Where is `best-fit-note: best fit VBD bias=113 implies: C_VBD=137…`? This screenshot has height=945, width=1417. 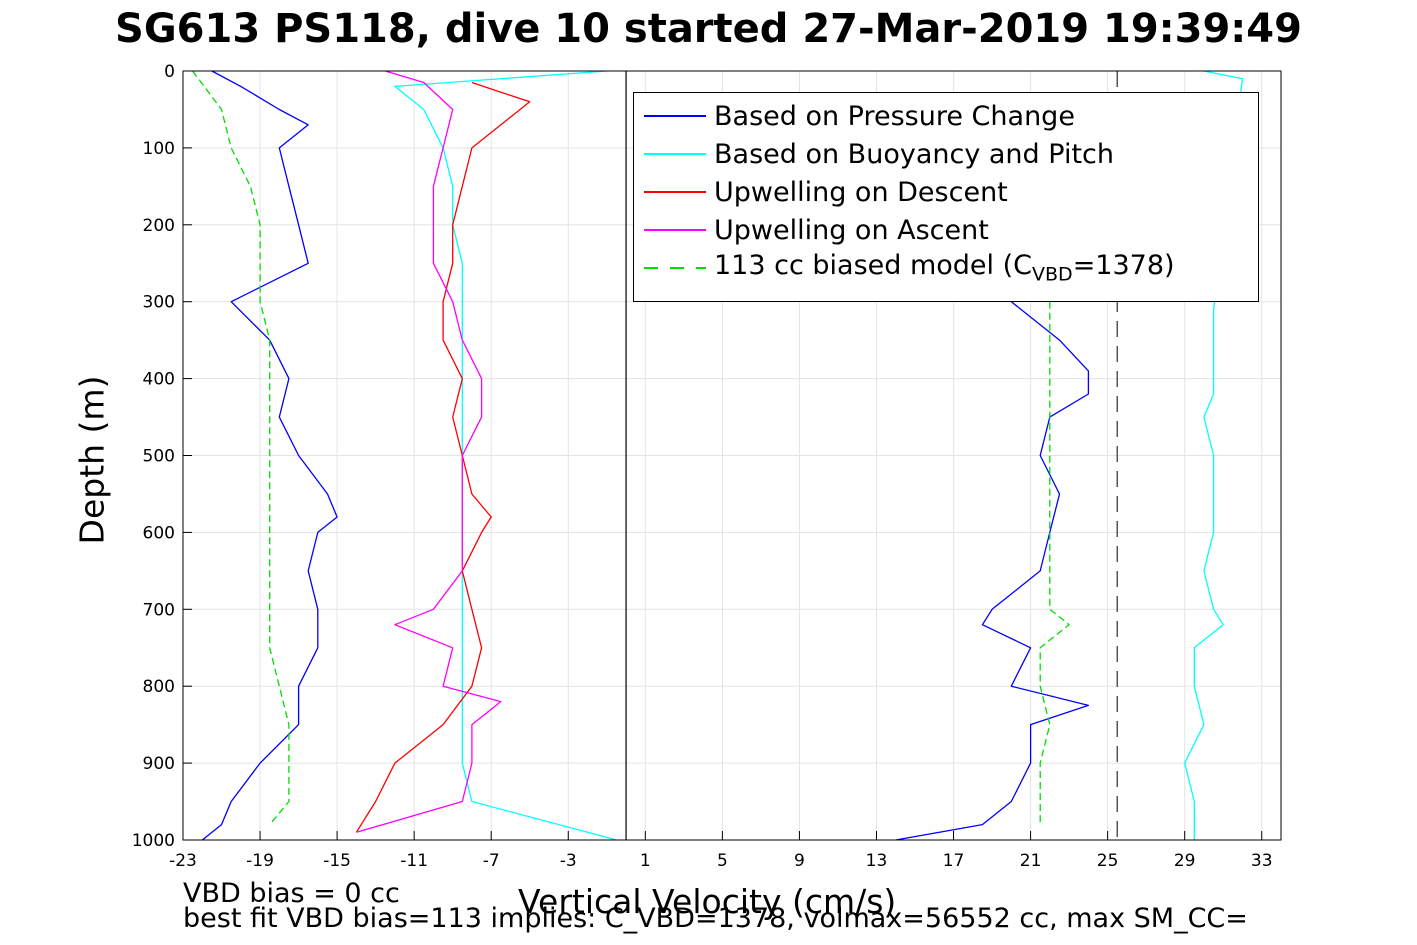
best-fit-note: best fit VBD bias=113 implies: C_VBD=137… is located at coordinates (715, 918).